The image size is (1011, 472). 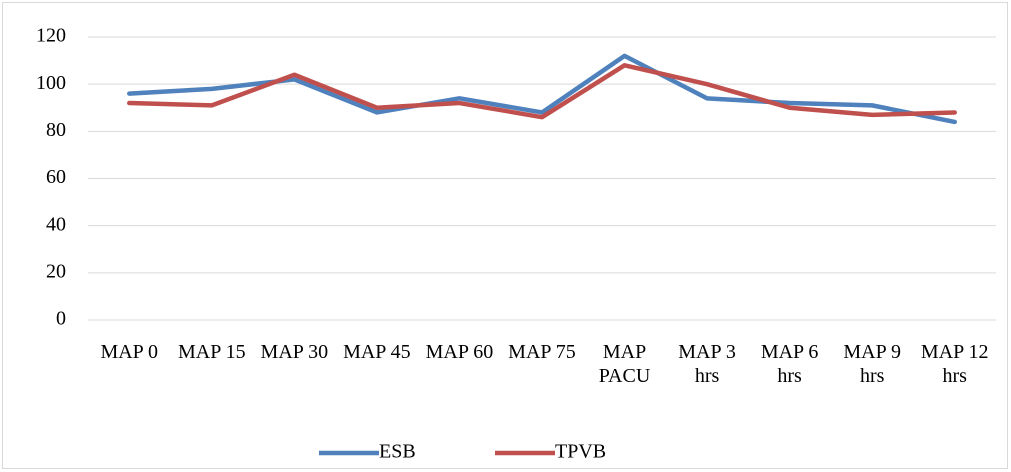 What do you see at coordinates (56, 224) in the screenshot?
I see `y-tick-label: 40` at bounding box center [56, 224].